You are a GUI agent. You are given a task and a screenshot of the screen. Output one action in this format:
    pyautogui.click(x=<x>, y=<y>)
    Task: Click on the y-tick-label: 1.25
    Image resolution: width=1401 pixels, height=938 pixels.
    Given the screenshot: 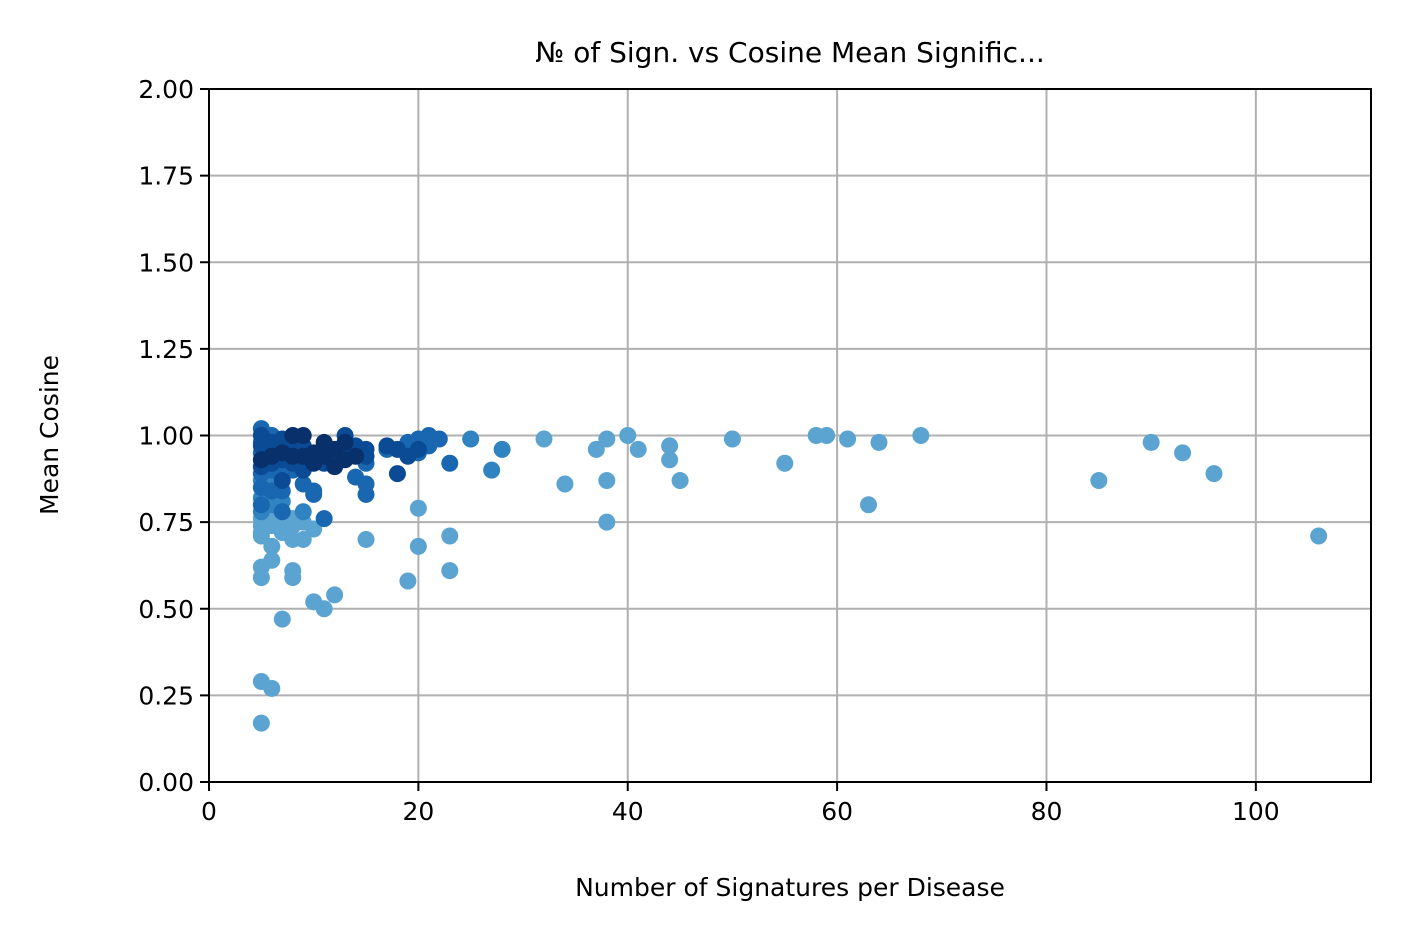 What is the action you would take?
    pyautogui.click(x=166, y=349)
    